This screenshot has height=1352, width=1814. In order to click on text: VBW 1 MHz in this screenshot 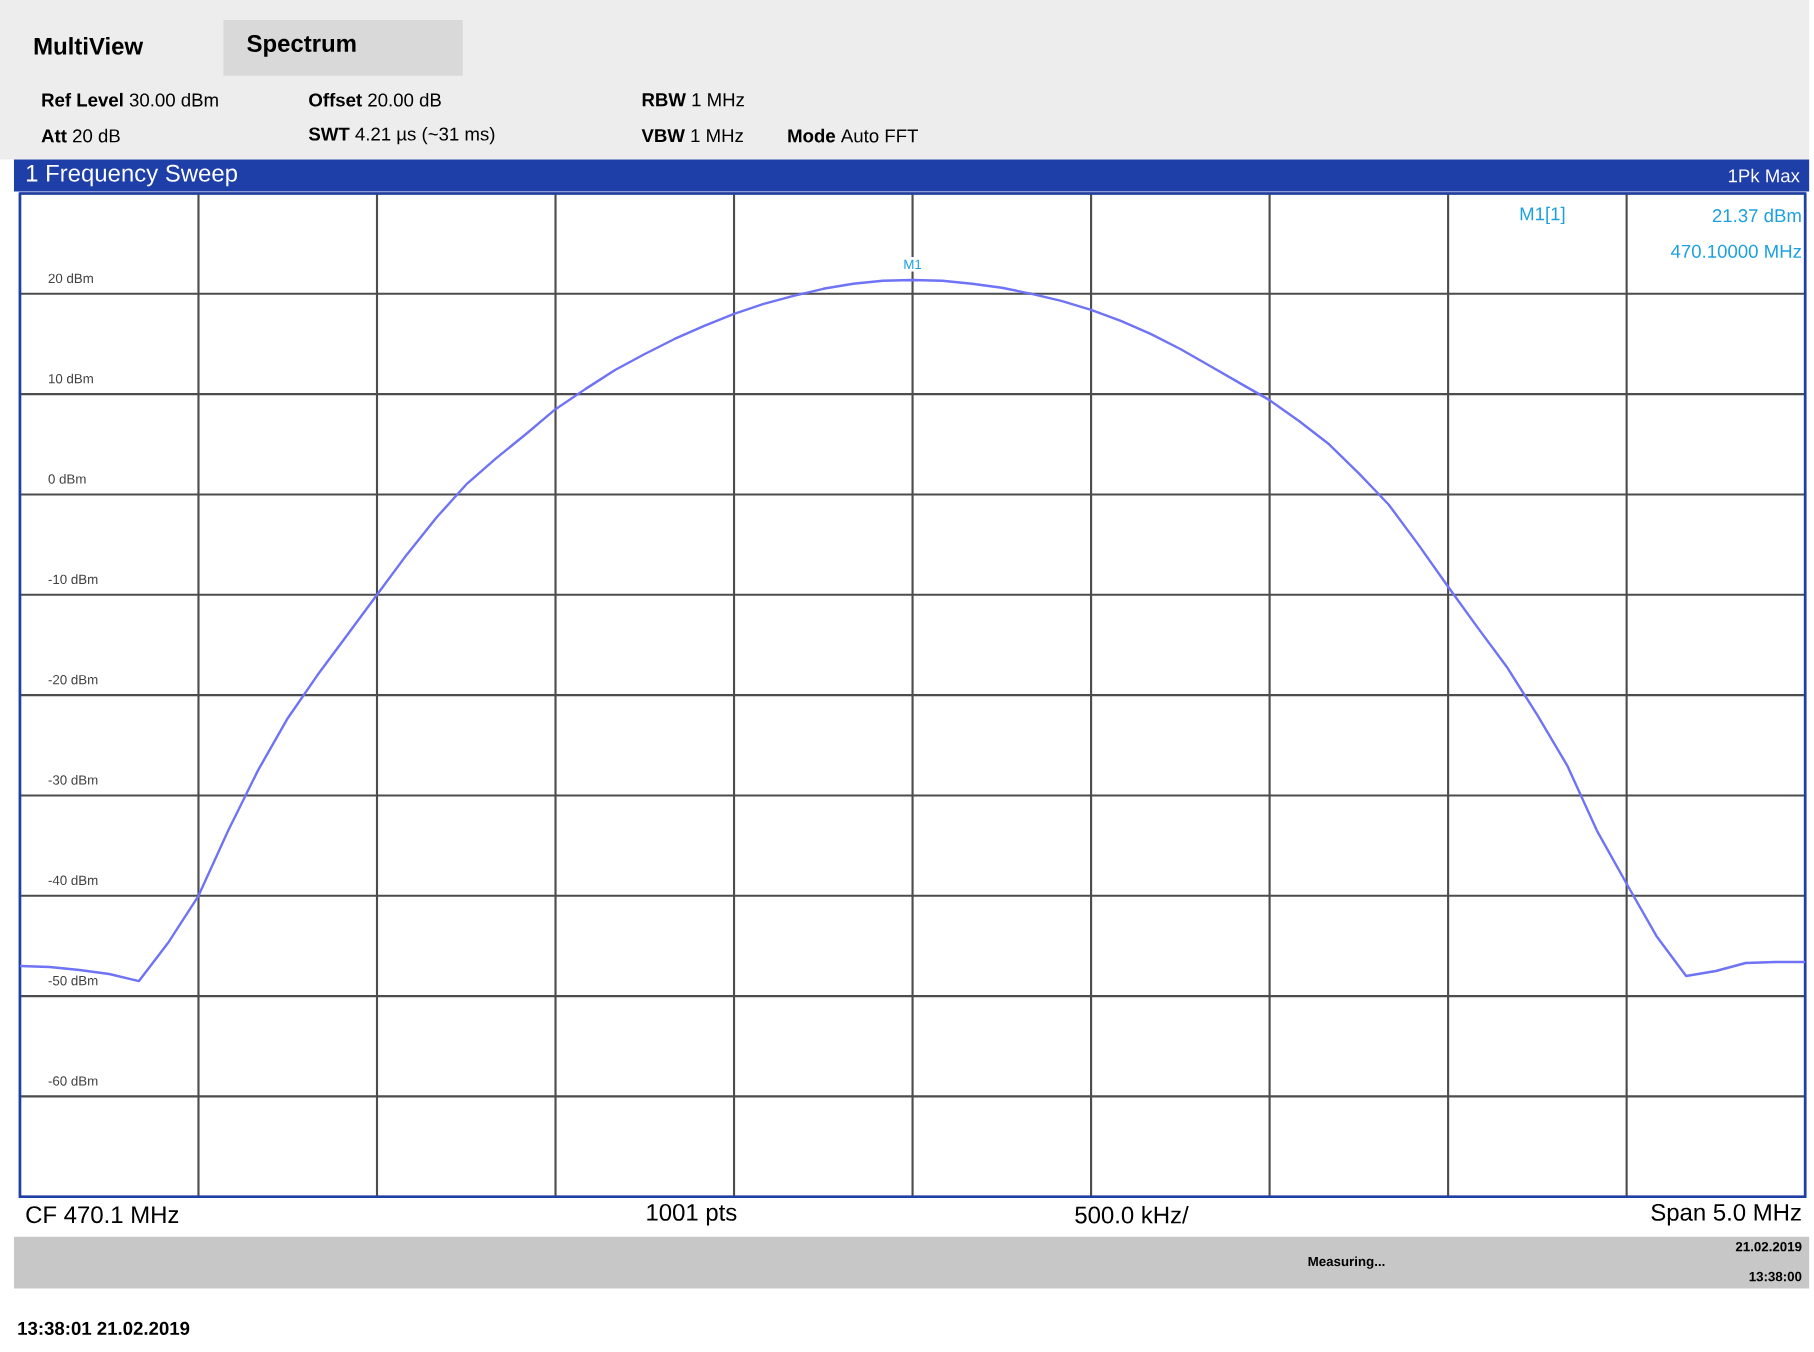, I will do `click(692, 135)`.